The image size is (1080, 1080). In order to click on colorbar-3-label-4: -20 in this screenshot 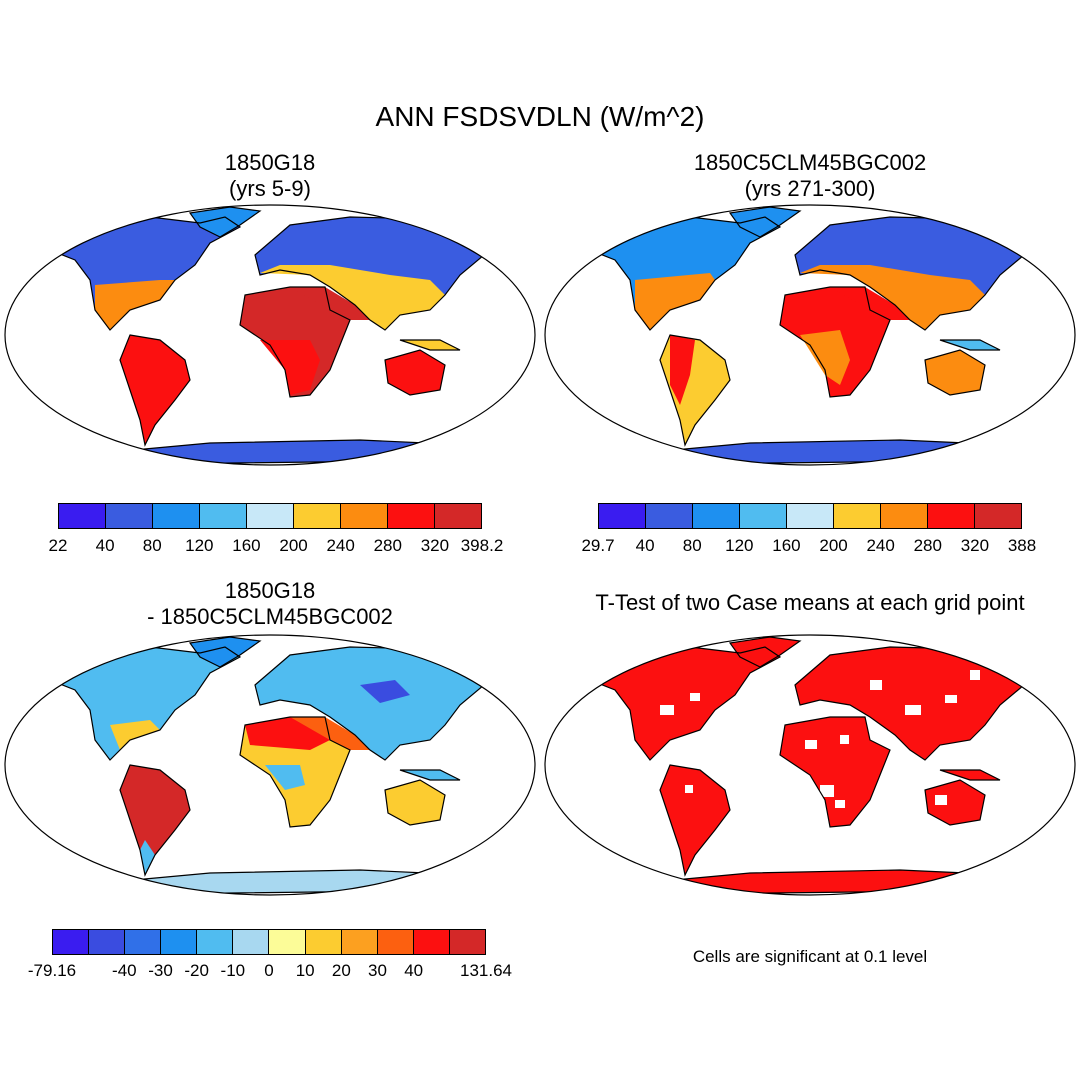, I will do `click(196, 970)`.